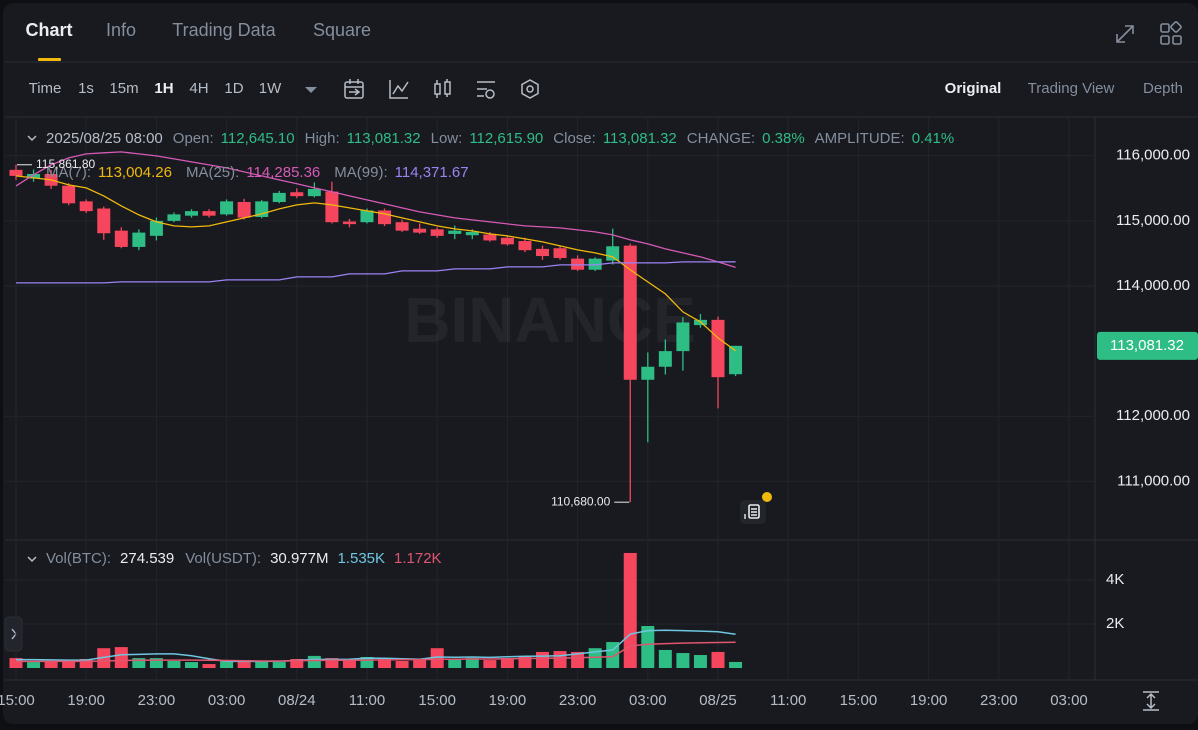  What do you see at coordinates (432, 172) in the screenshot?
I see `legend-value: 114,371.67` at bounding box center [432, 172].